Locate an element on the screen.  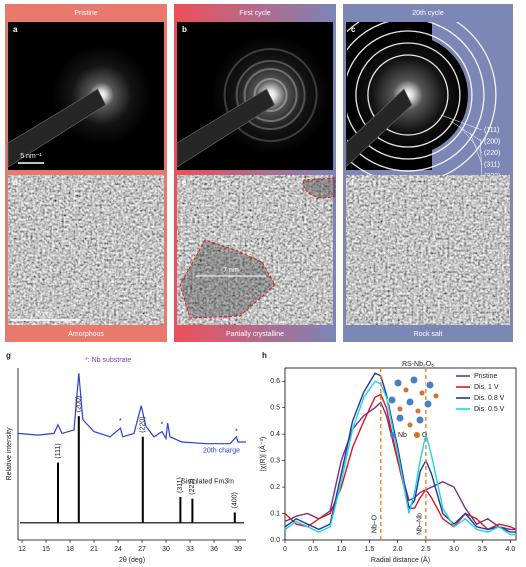
x-tick-label: 4.0 is located at coordinates (510, 549).